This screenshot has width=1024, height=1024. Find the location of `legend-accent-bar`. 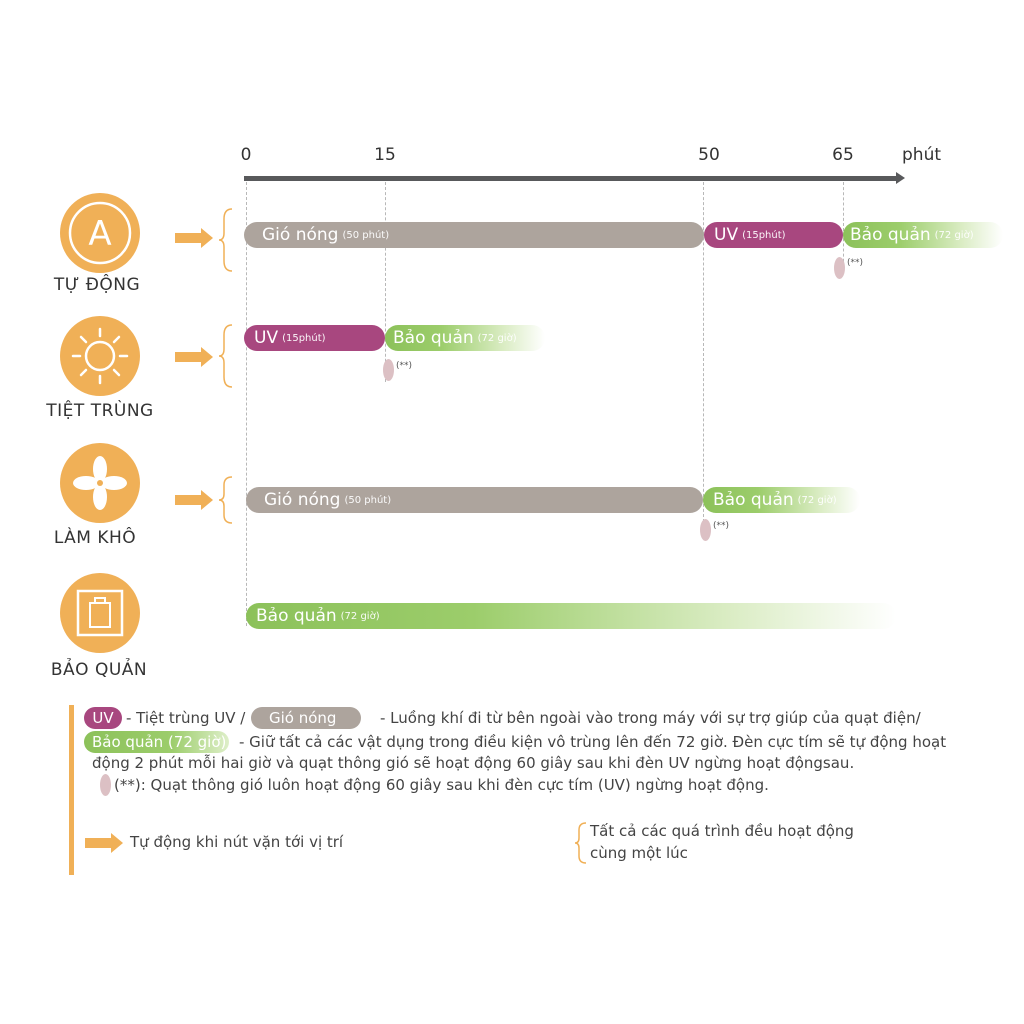

legend-accent-bar is located at coordinates (71, 790).